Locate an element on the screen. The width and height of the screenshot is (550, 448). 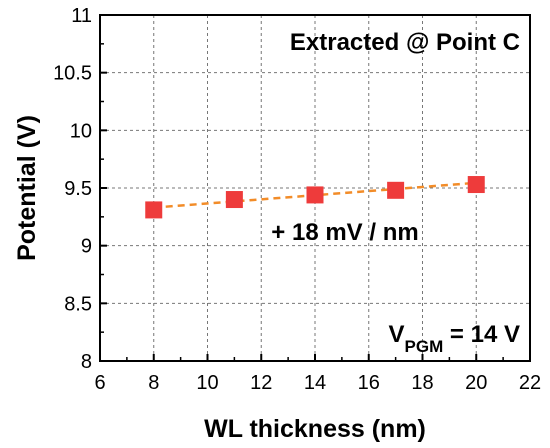
x-tick-label: 22 is located at coordinates (530, 383).